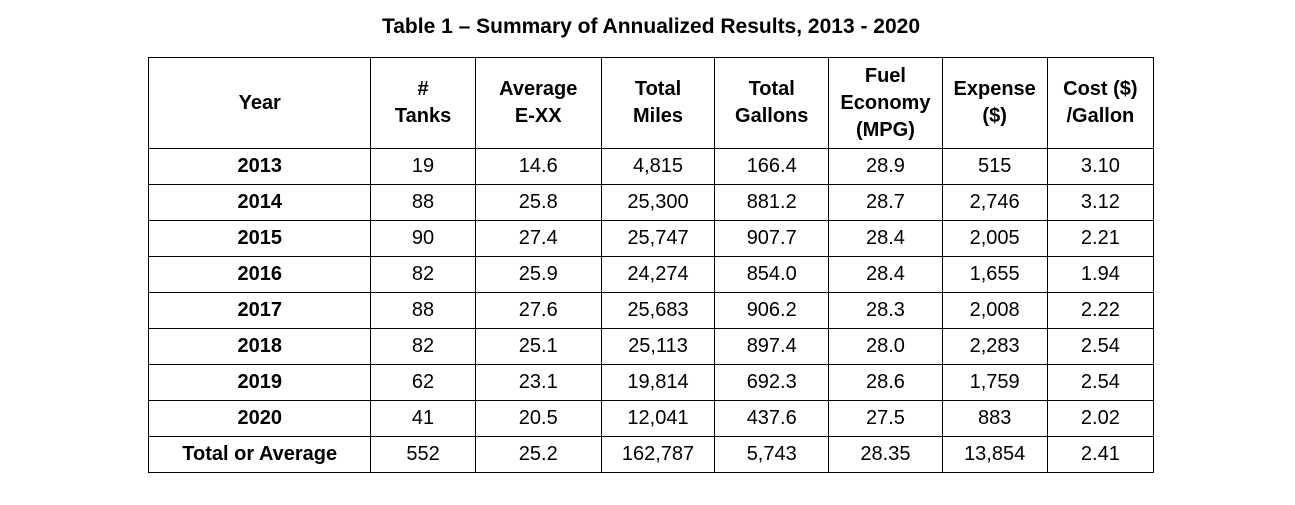 The image size is (1295, 505). I want to click on data-cell: 906.2, so click(772, 310).